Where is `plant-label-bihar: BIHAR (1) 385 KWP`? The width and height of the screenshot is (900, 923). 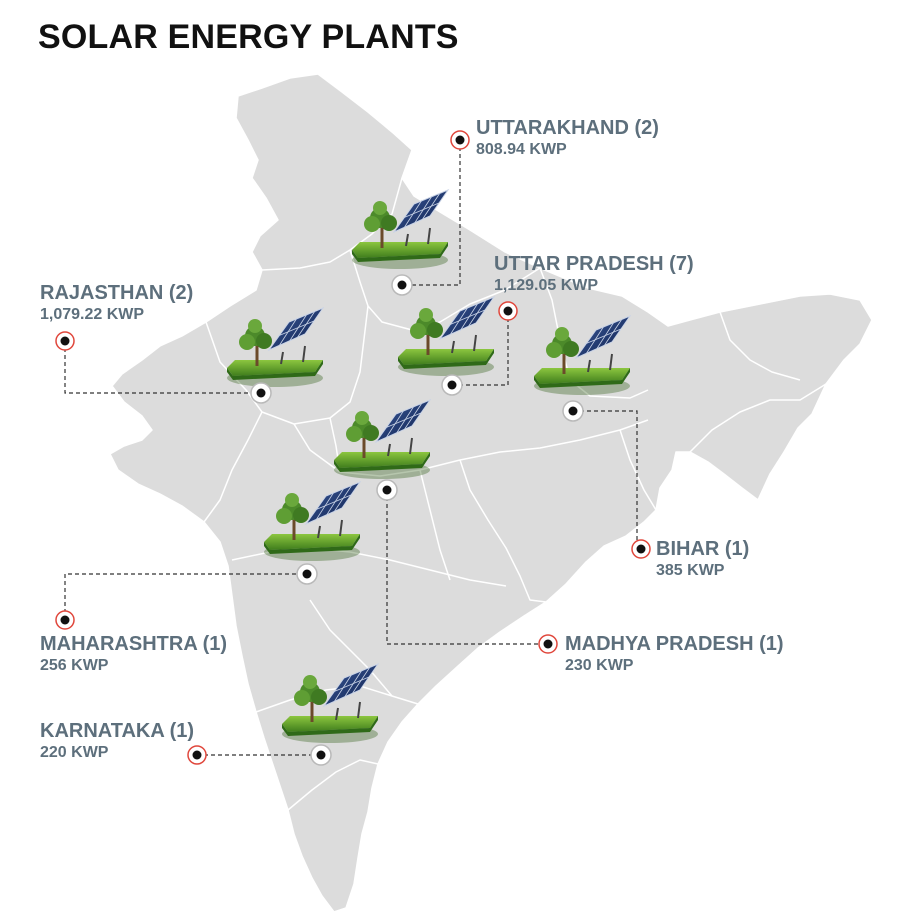
plant-label-bihar: BIHAR (1) 385 KWP is located at coordinates (702, 559).